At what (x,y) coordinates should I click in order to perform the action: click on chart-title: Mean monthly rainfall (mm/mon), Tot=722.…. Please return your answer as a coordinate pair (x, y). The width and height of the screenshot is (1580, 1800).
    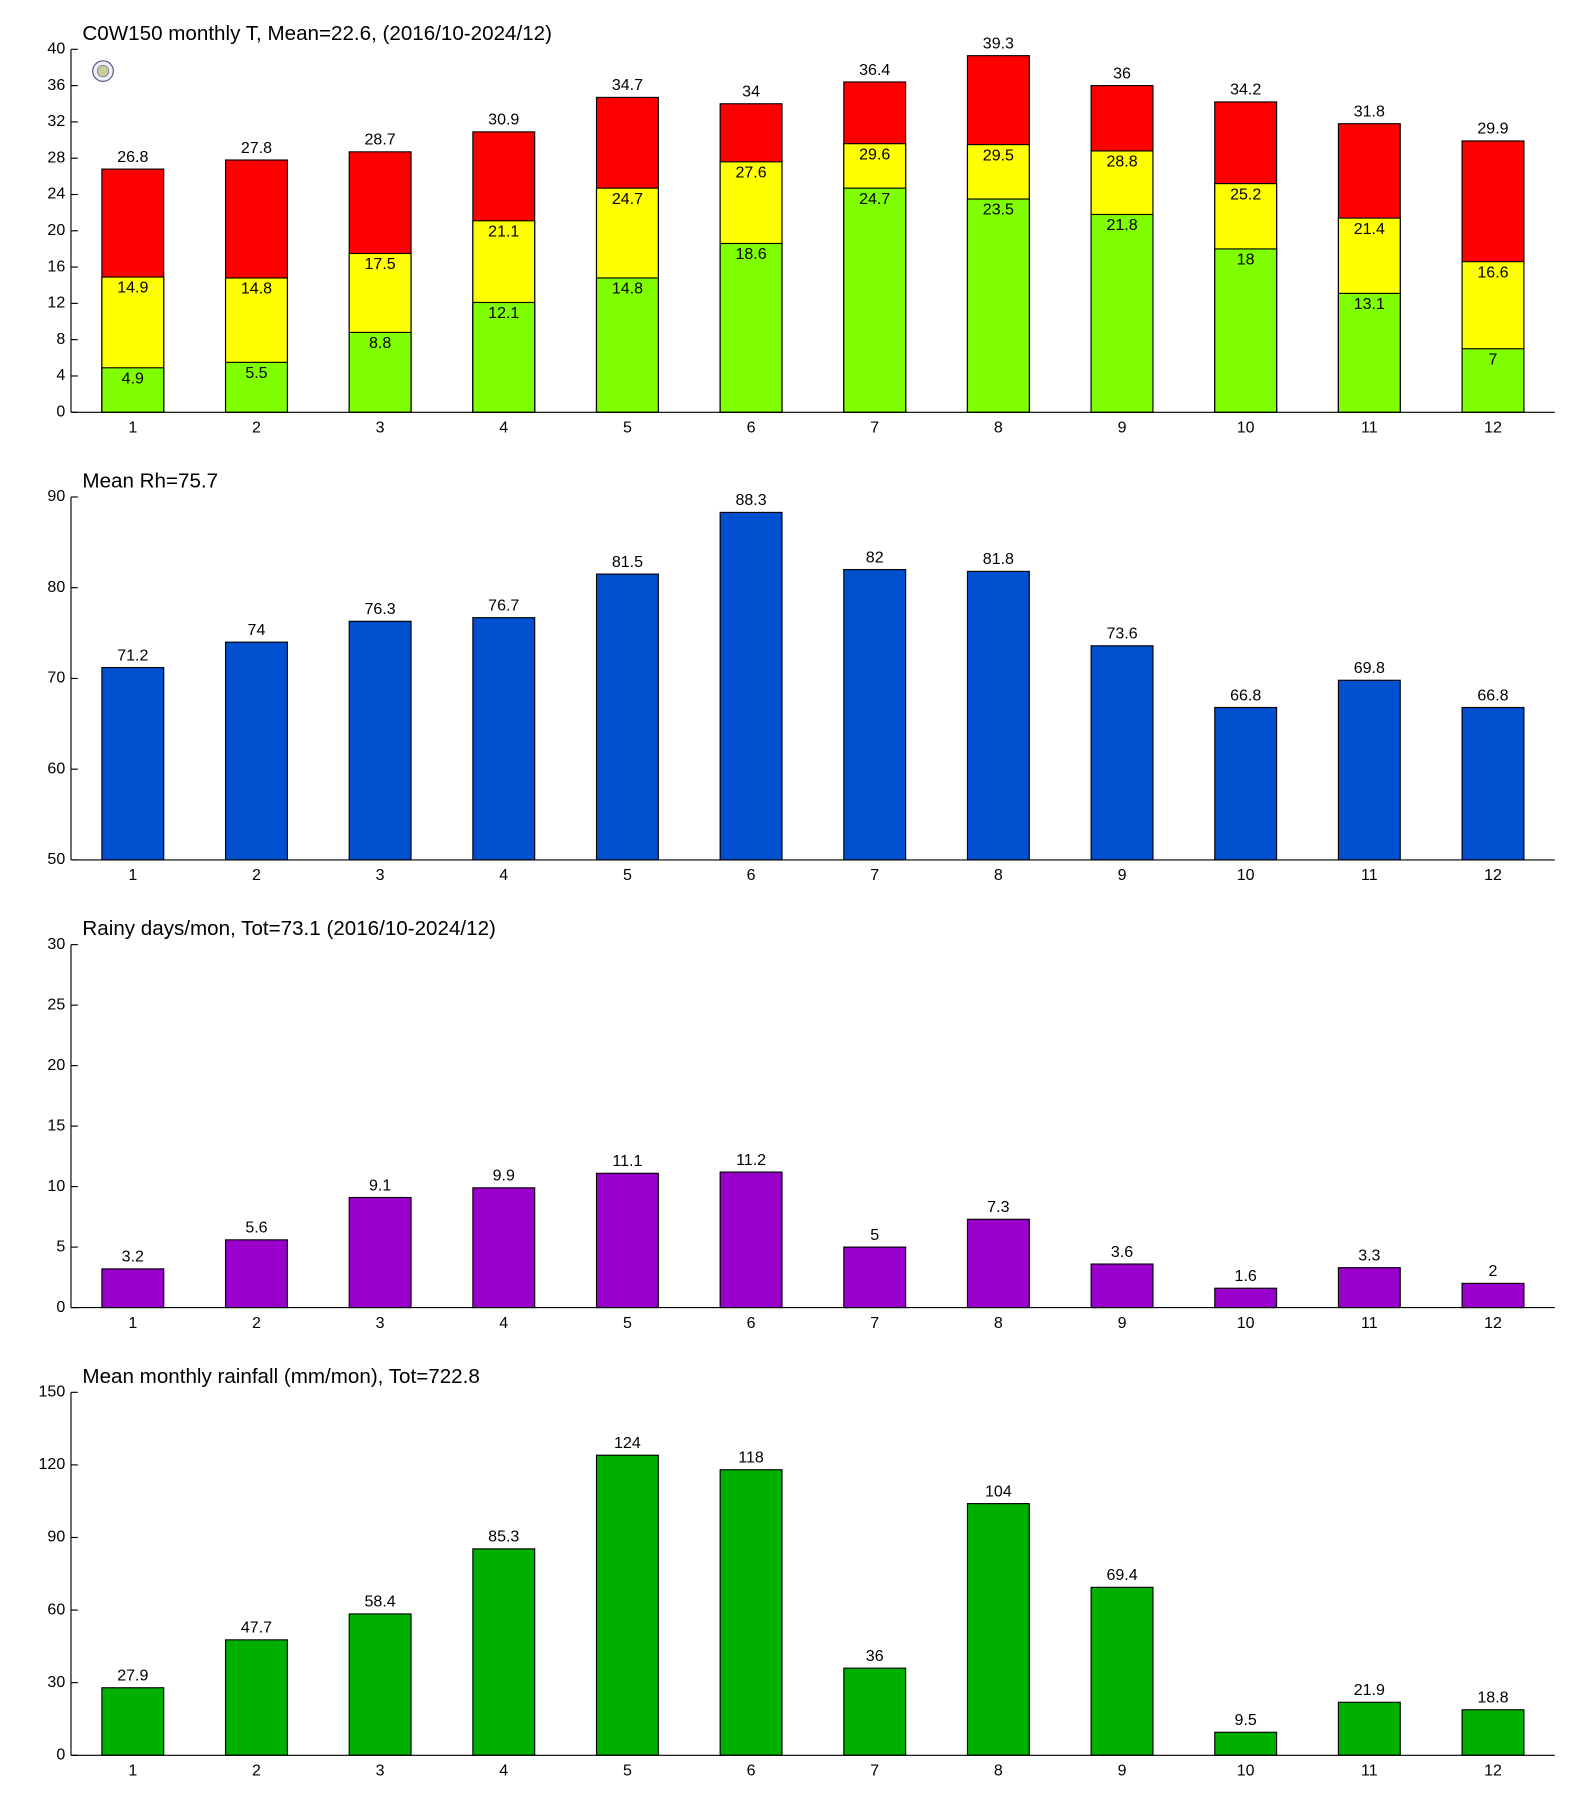
    Looking at the image, I should click on (280, 1376).